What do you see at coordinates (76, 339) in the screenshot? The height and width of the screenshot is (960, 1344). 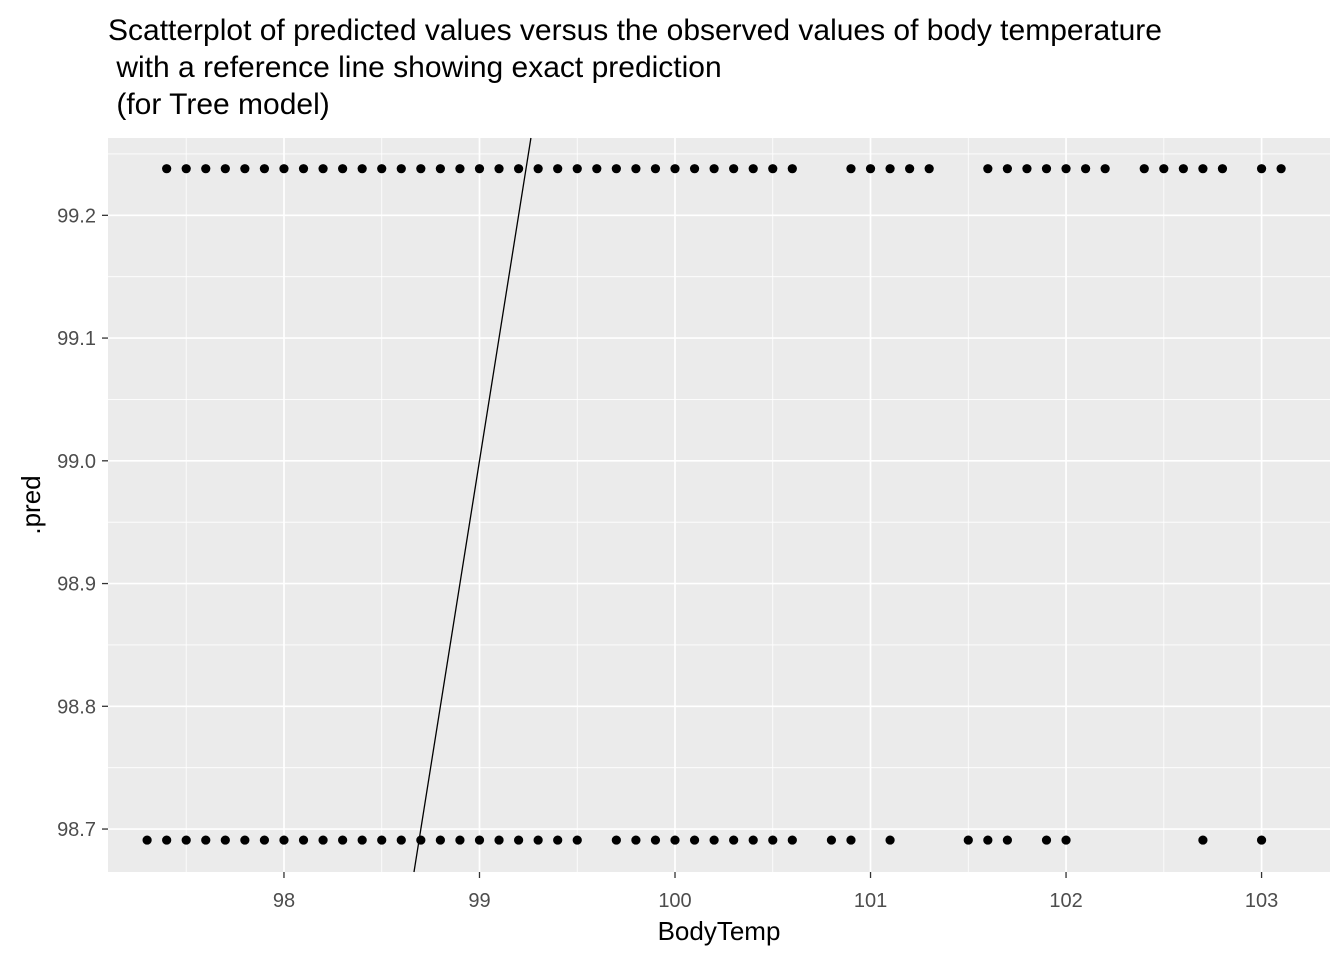 I see `y-tick-label: 99.1` at bounding box center [76, 339].